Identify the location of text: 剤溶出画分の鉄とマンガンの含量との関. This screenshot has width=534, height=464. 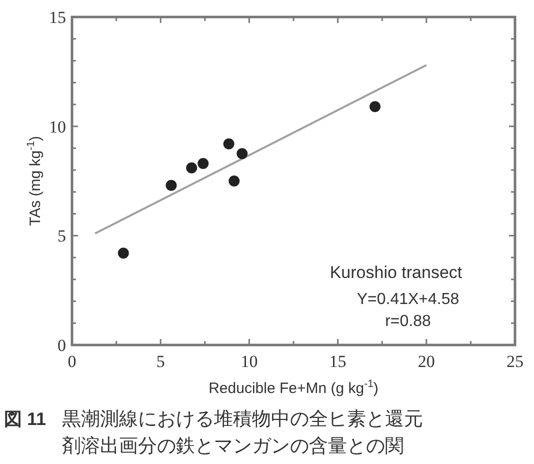
(233, 446).